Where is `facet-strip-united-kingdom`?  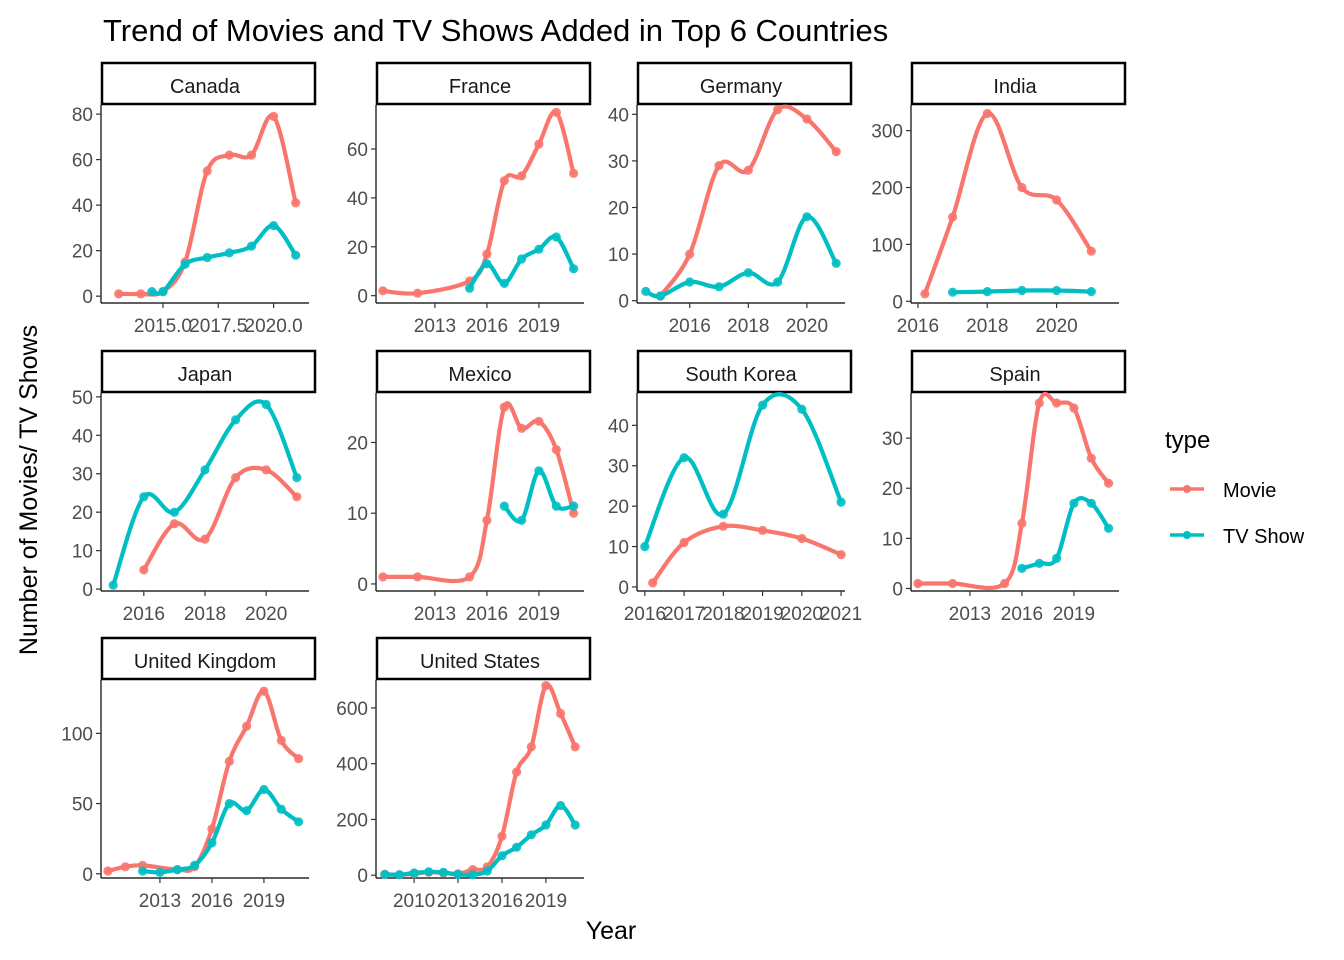
facet-strip-united-kingdom is located at coordinates (208, 658).